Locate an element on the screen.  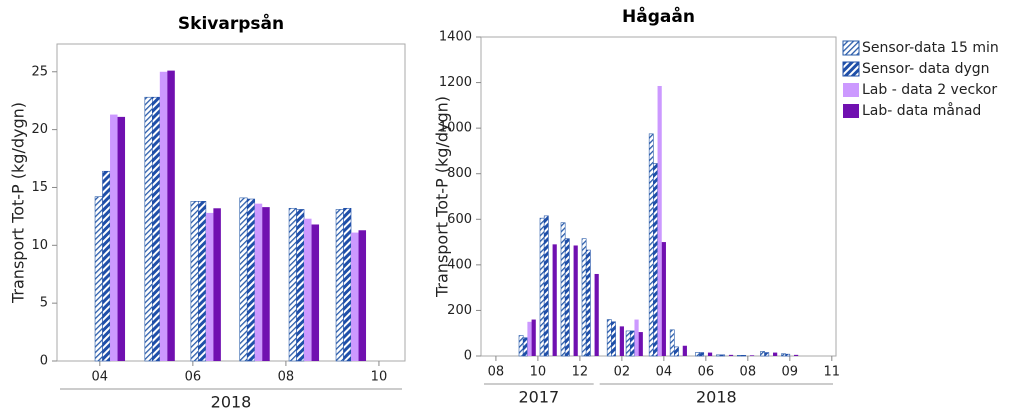
x-tick-label: 09 is located at coordinates (790, 372).